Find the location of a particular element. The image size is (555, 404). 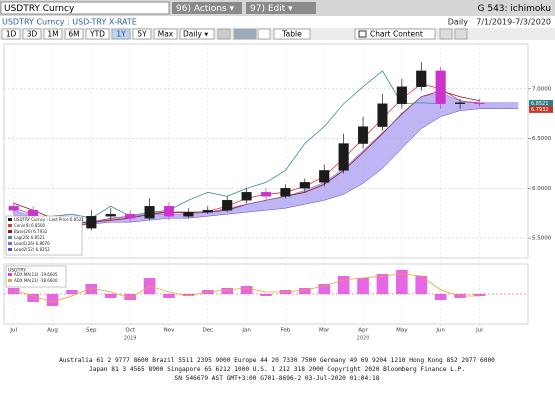

security-box is located at coordinates (85, 8).